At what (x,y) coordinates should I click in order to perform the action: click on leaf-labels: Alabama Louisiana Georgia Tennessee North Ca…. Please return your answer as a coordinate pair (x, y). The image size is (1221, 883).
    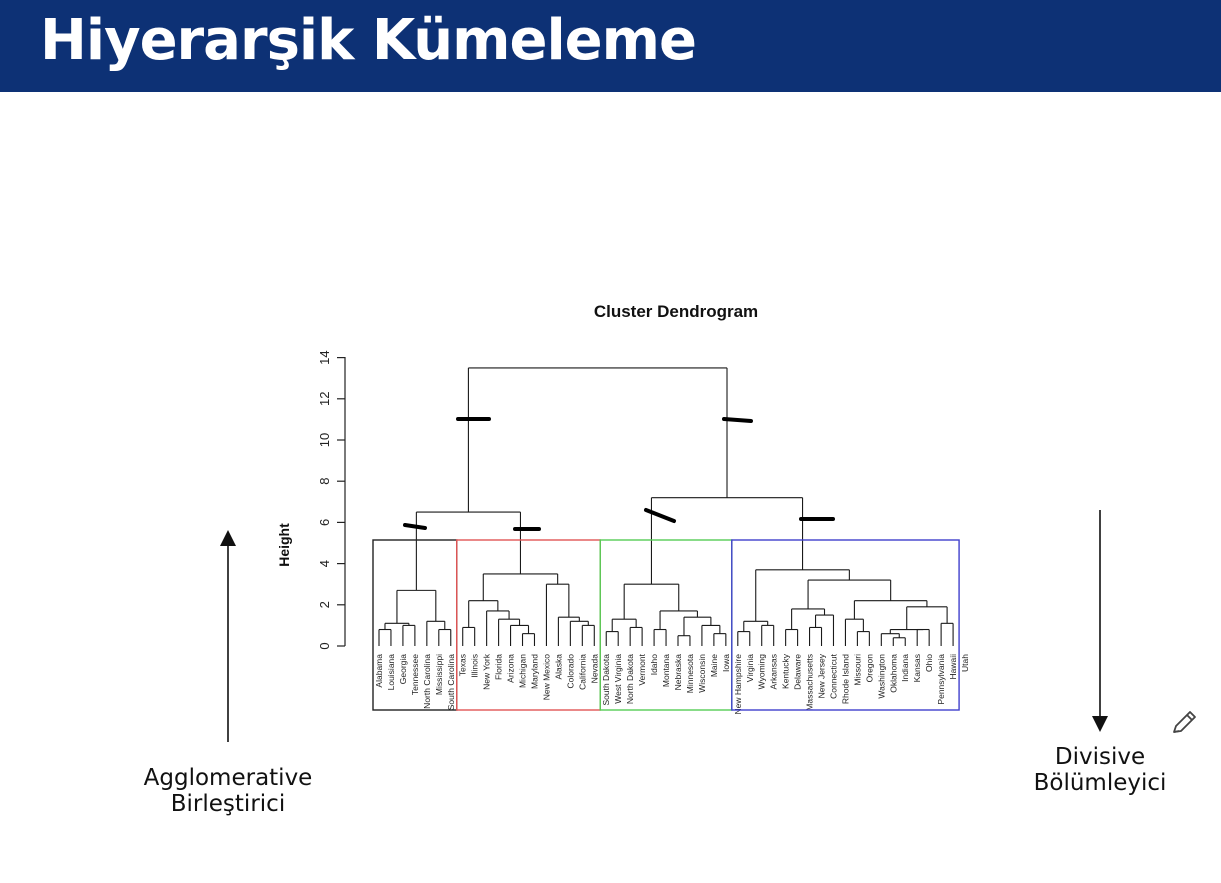
    Looking at the image, I should click on (672, 683).